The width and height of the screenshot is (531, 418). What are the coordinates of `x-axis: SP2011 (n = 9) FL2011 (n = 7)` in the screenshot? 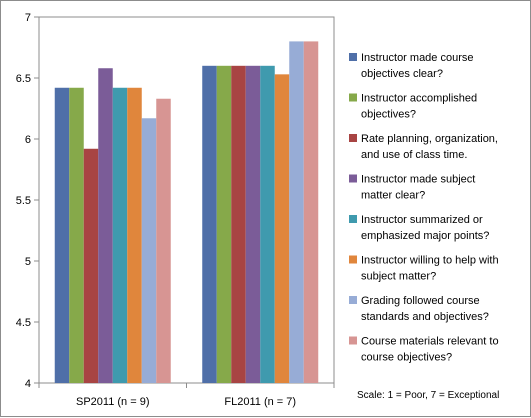 It's located at (186, 395).